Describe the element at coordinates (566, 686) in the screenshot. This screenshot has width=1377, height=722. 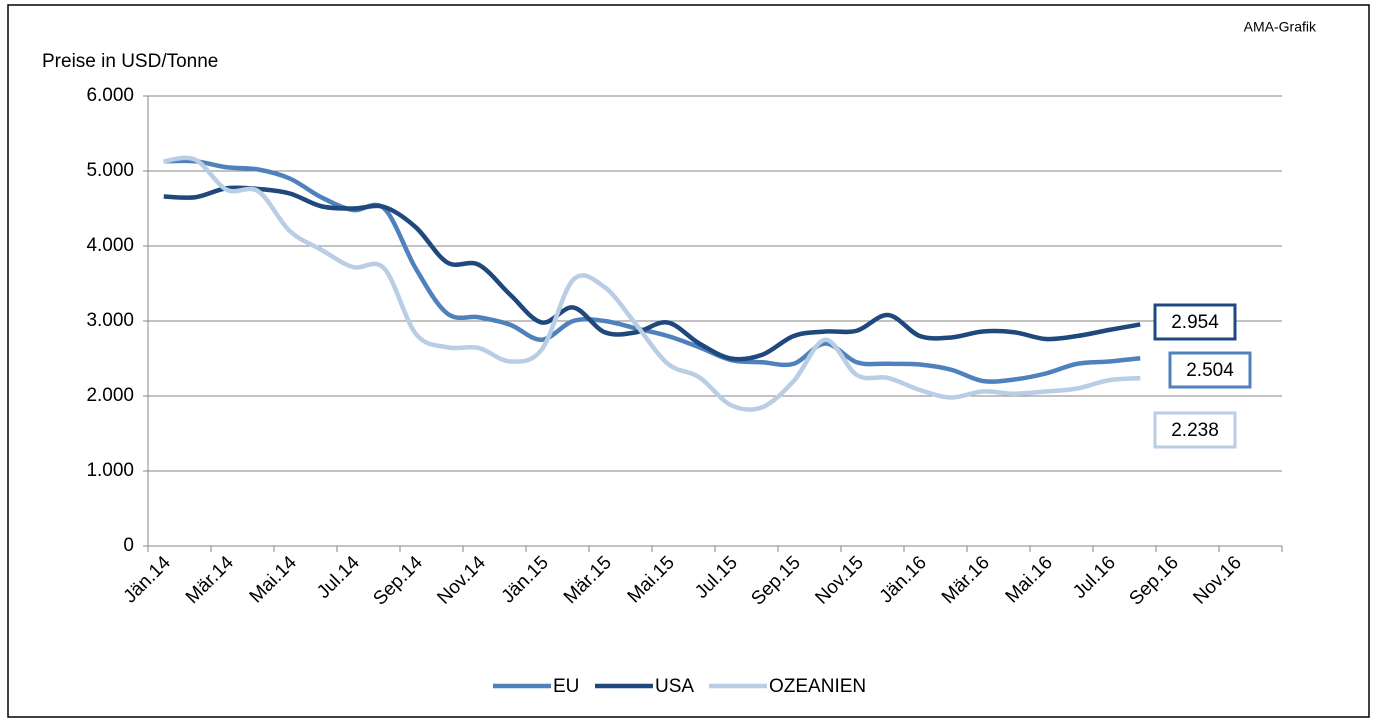
I see `legend-label: EU` at that location.